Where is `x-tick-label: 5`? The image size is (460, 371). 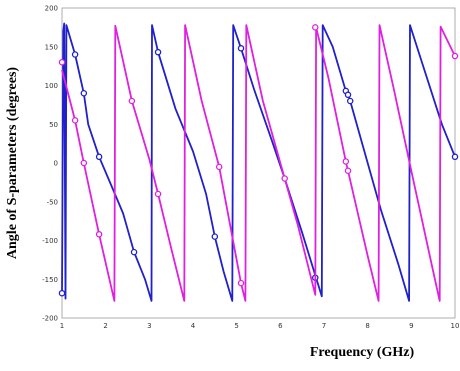
x-tick-label: 5 is located at coordinates (236, 326).